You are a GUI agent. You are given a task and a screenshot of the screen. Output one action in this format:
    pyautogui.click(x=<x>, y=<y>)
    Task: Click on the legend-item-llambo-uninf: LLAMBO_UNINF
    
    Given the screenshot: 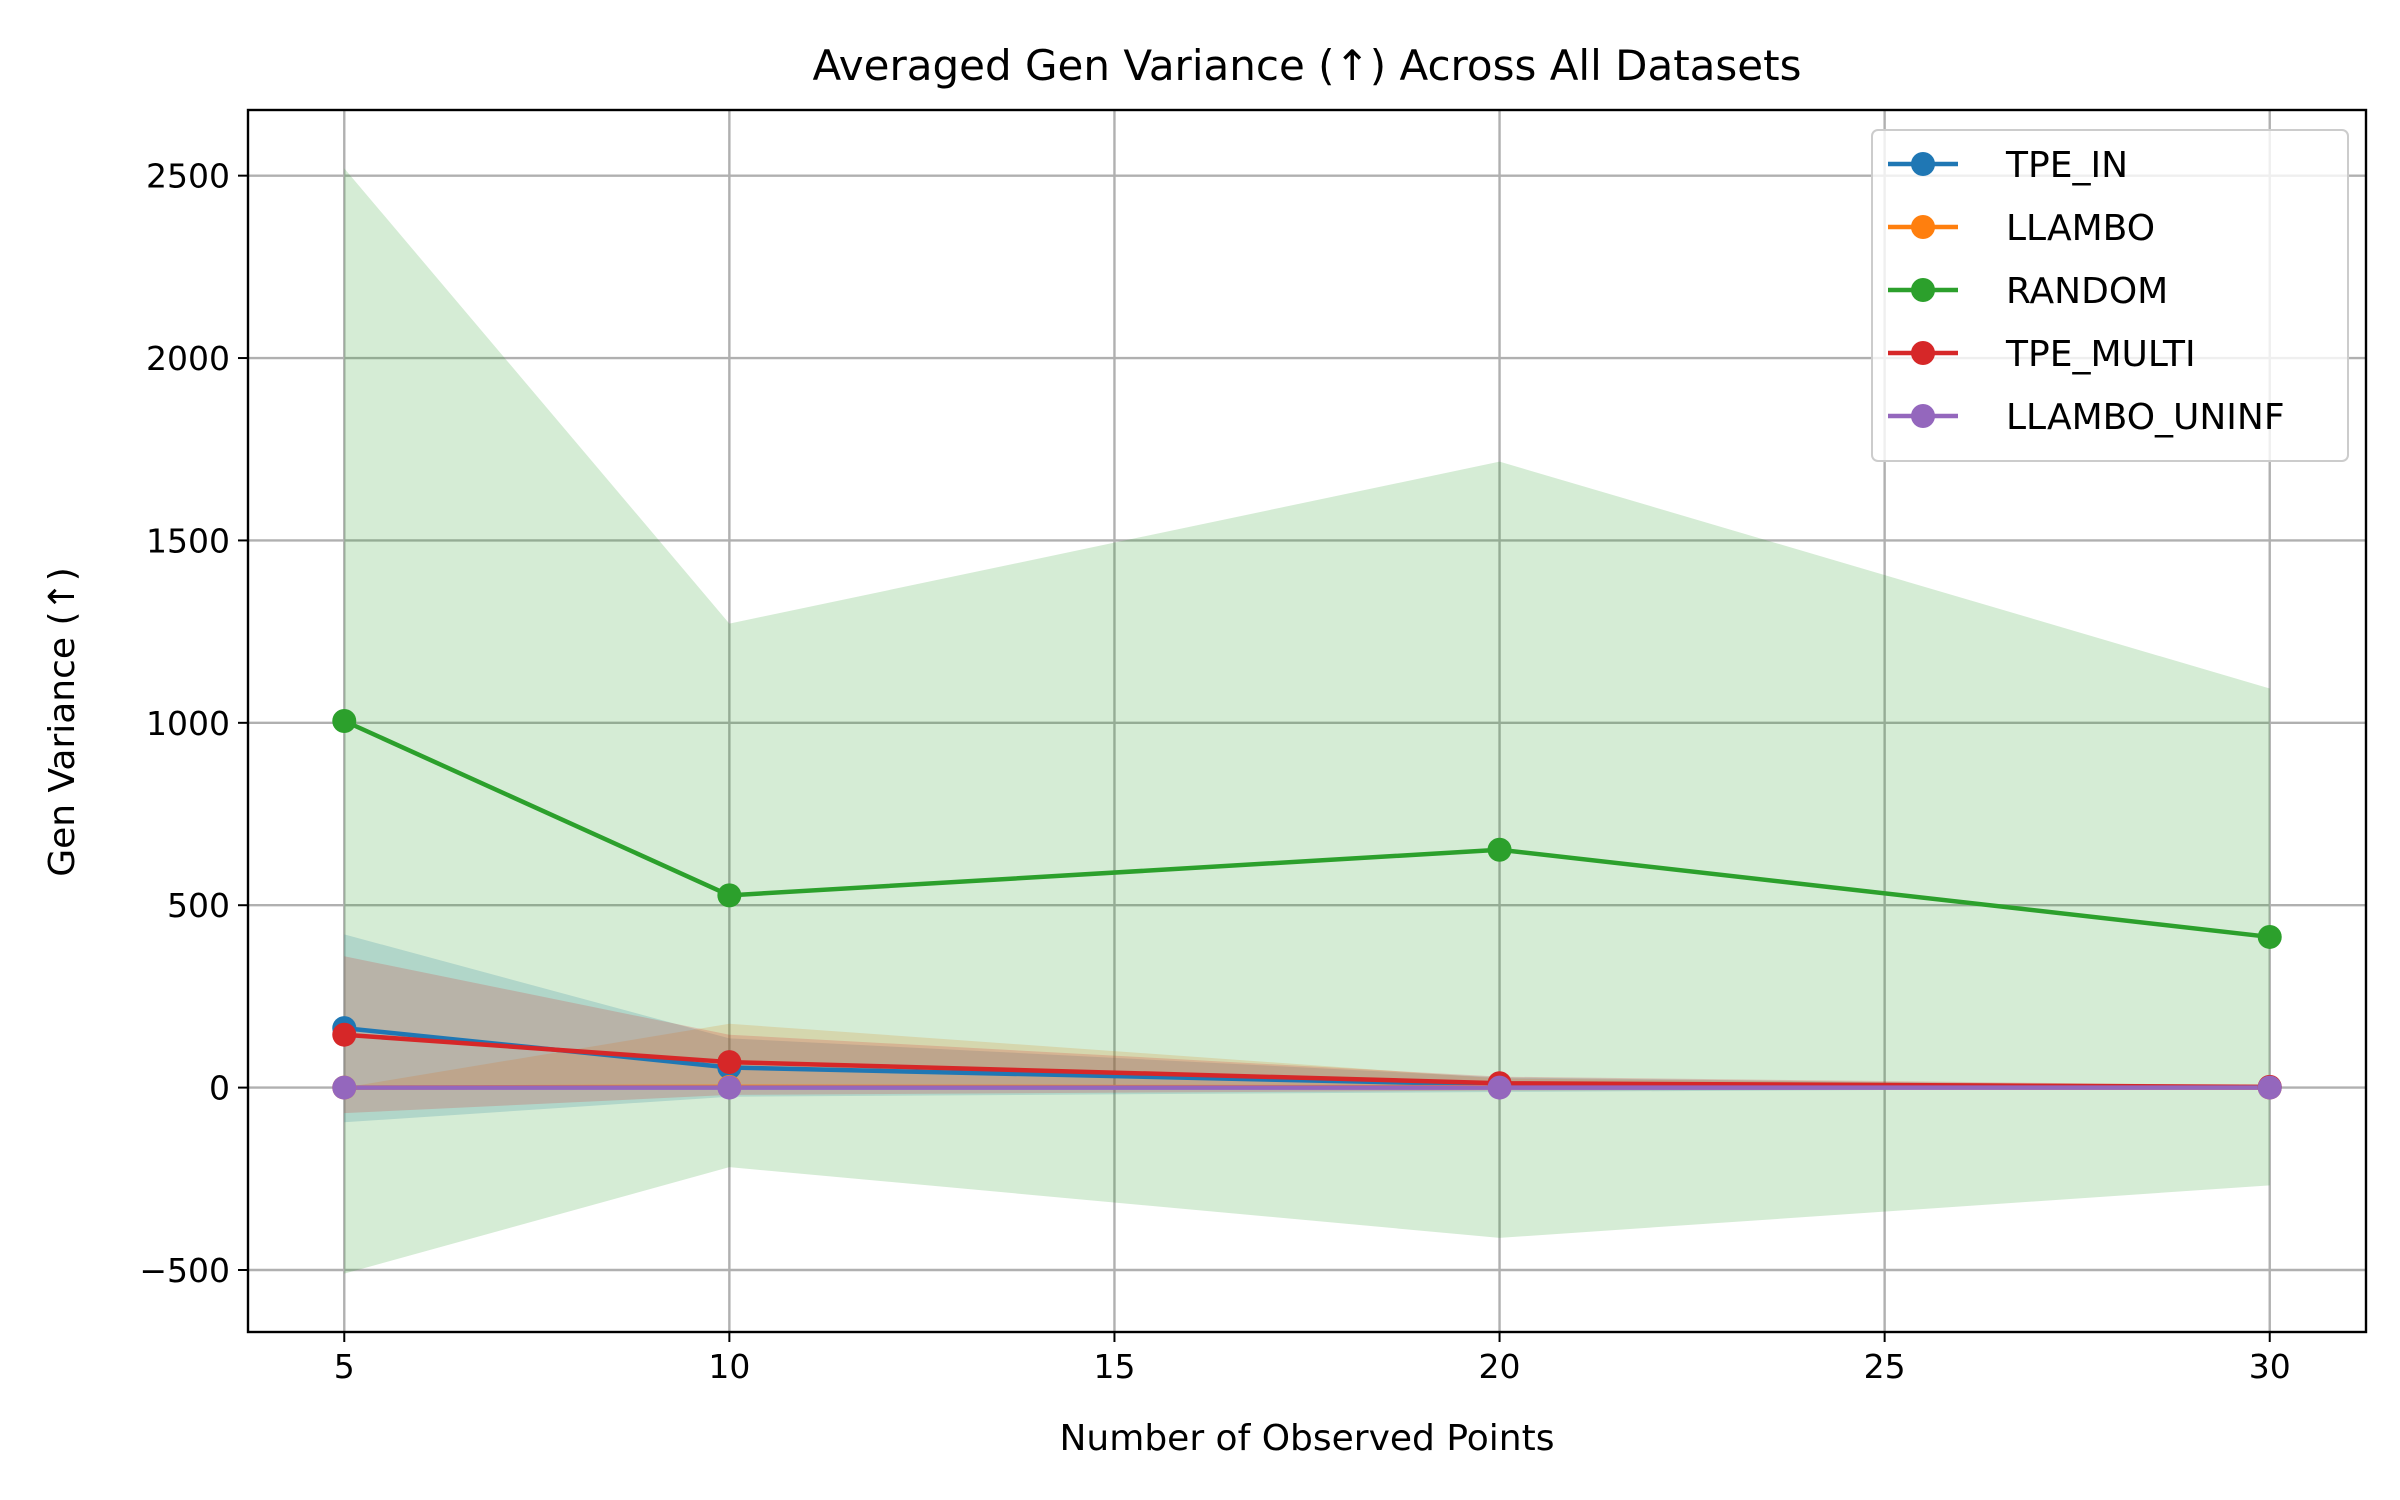 What is the action you would take?
    pyautogui.click(x=2086, y=417)
    